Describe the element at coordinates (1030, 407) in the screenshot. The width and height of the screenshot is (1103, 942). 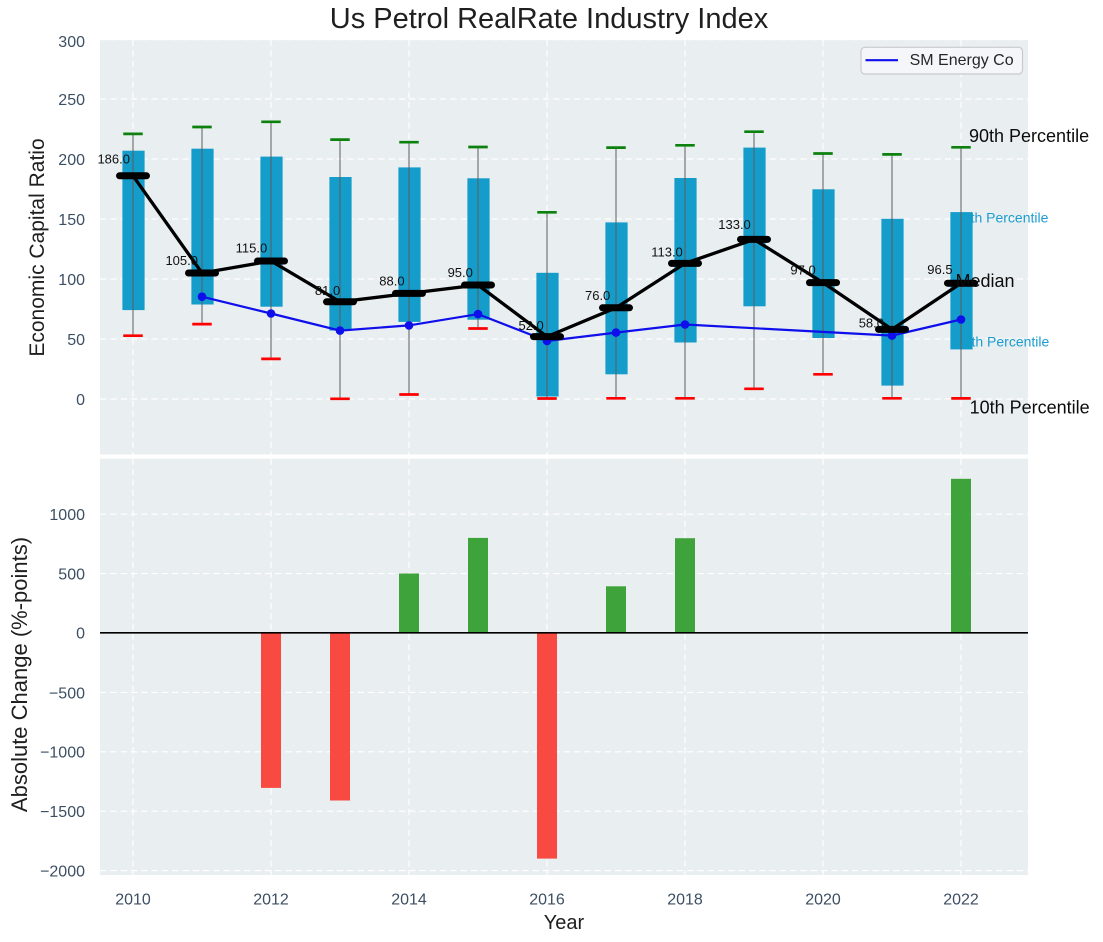
I see `svg-text: 10th Percentile` at that location.